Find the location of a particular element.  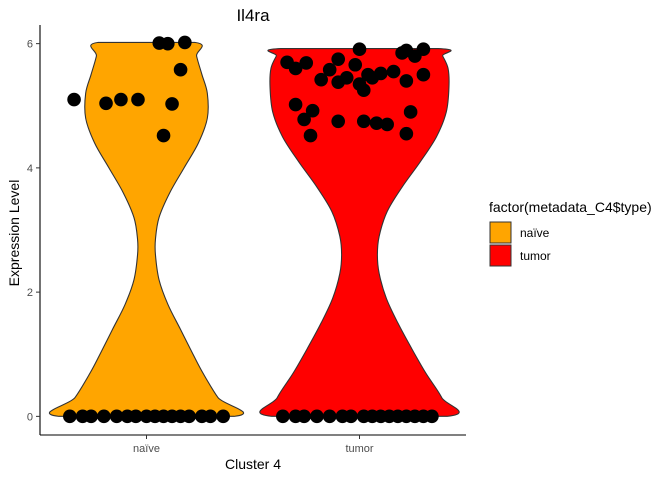

x-tick-label: tumor is located at coordinates (359, 449).